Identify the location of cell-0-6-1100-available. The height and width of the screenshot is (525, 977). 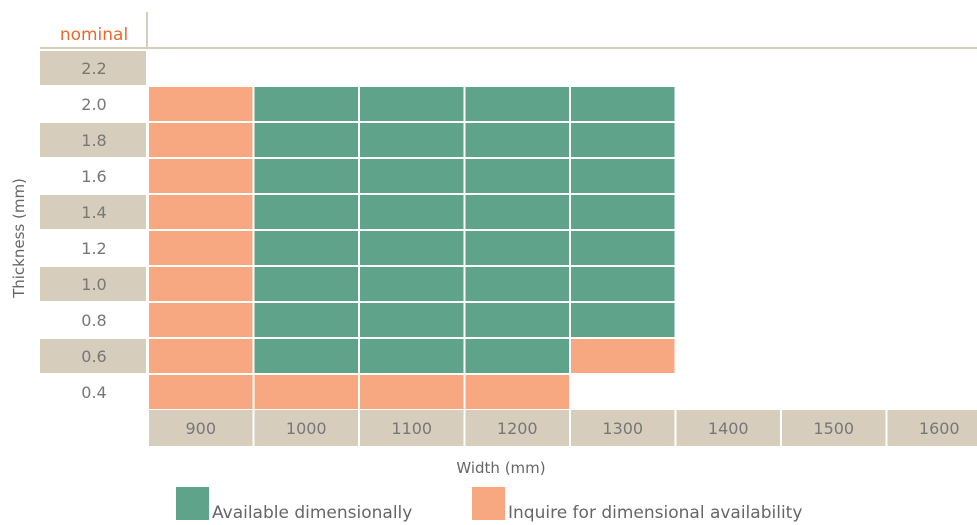
(412, 356).